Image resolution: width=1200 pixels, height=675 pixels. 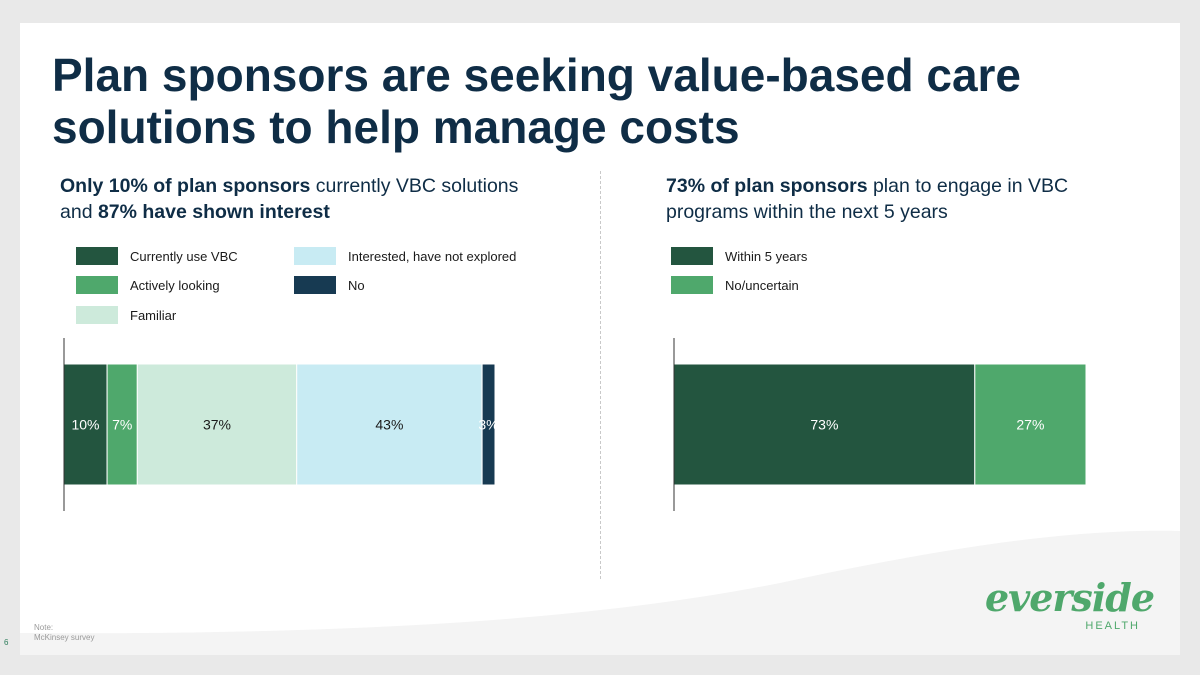 I want to click on bar-segment-currently-use-vbc, so click(x=85, y=424).